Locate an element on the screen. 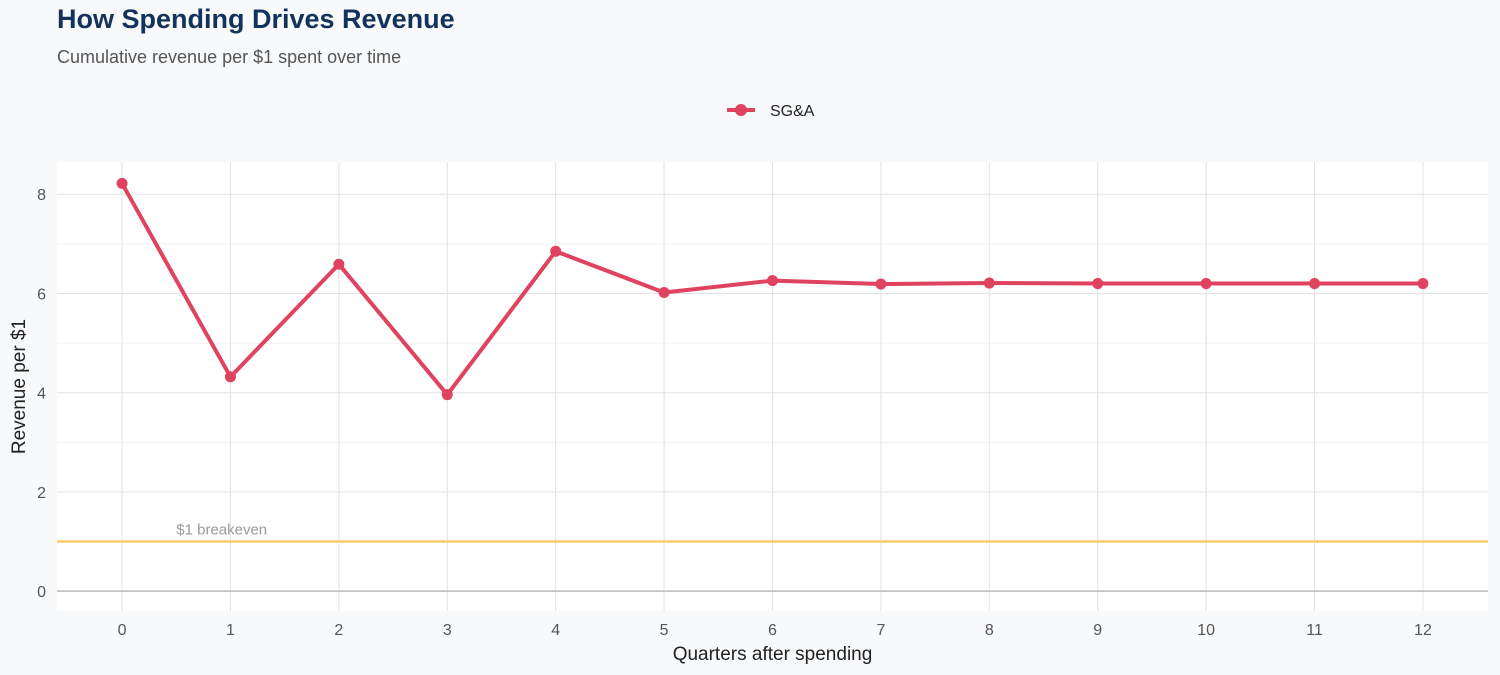  x-tick-label: 7 is located at coordinates (880, 630).